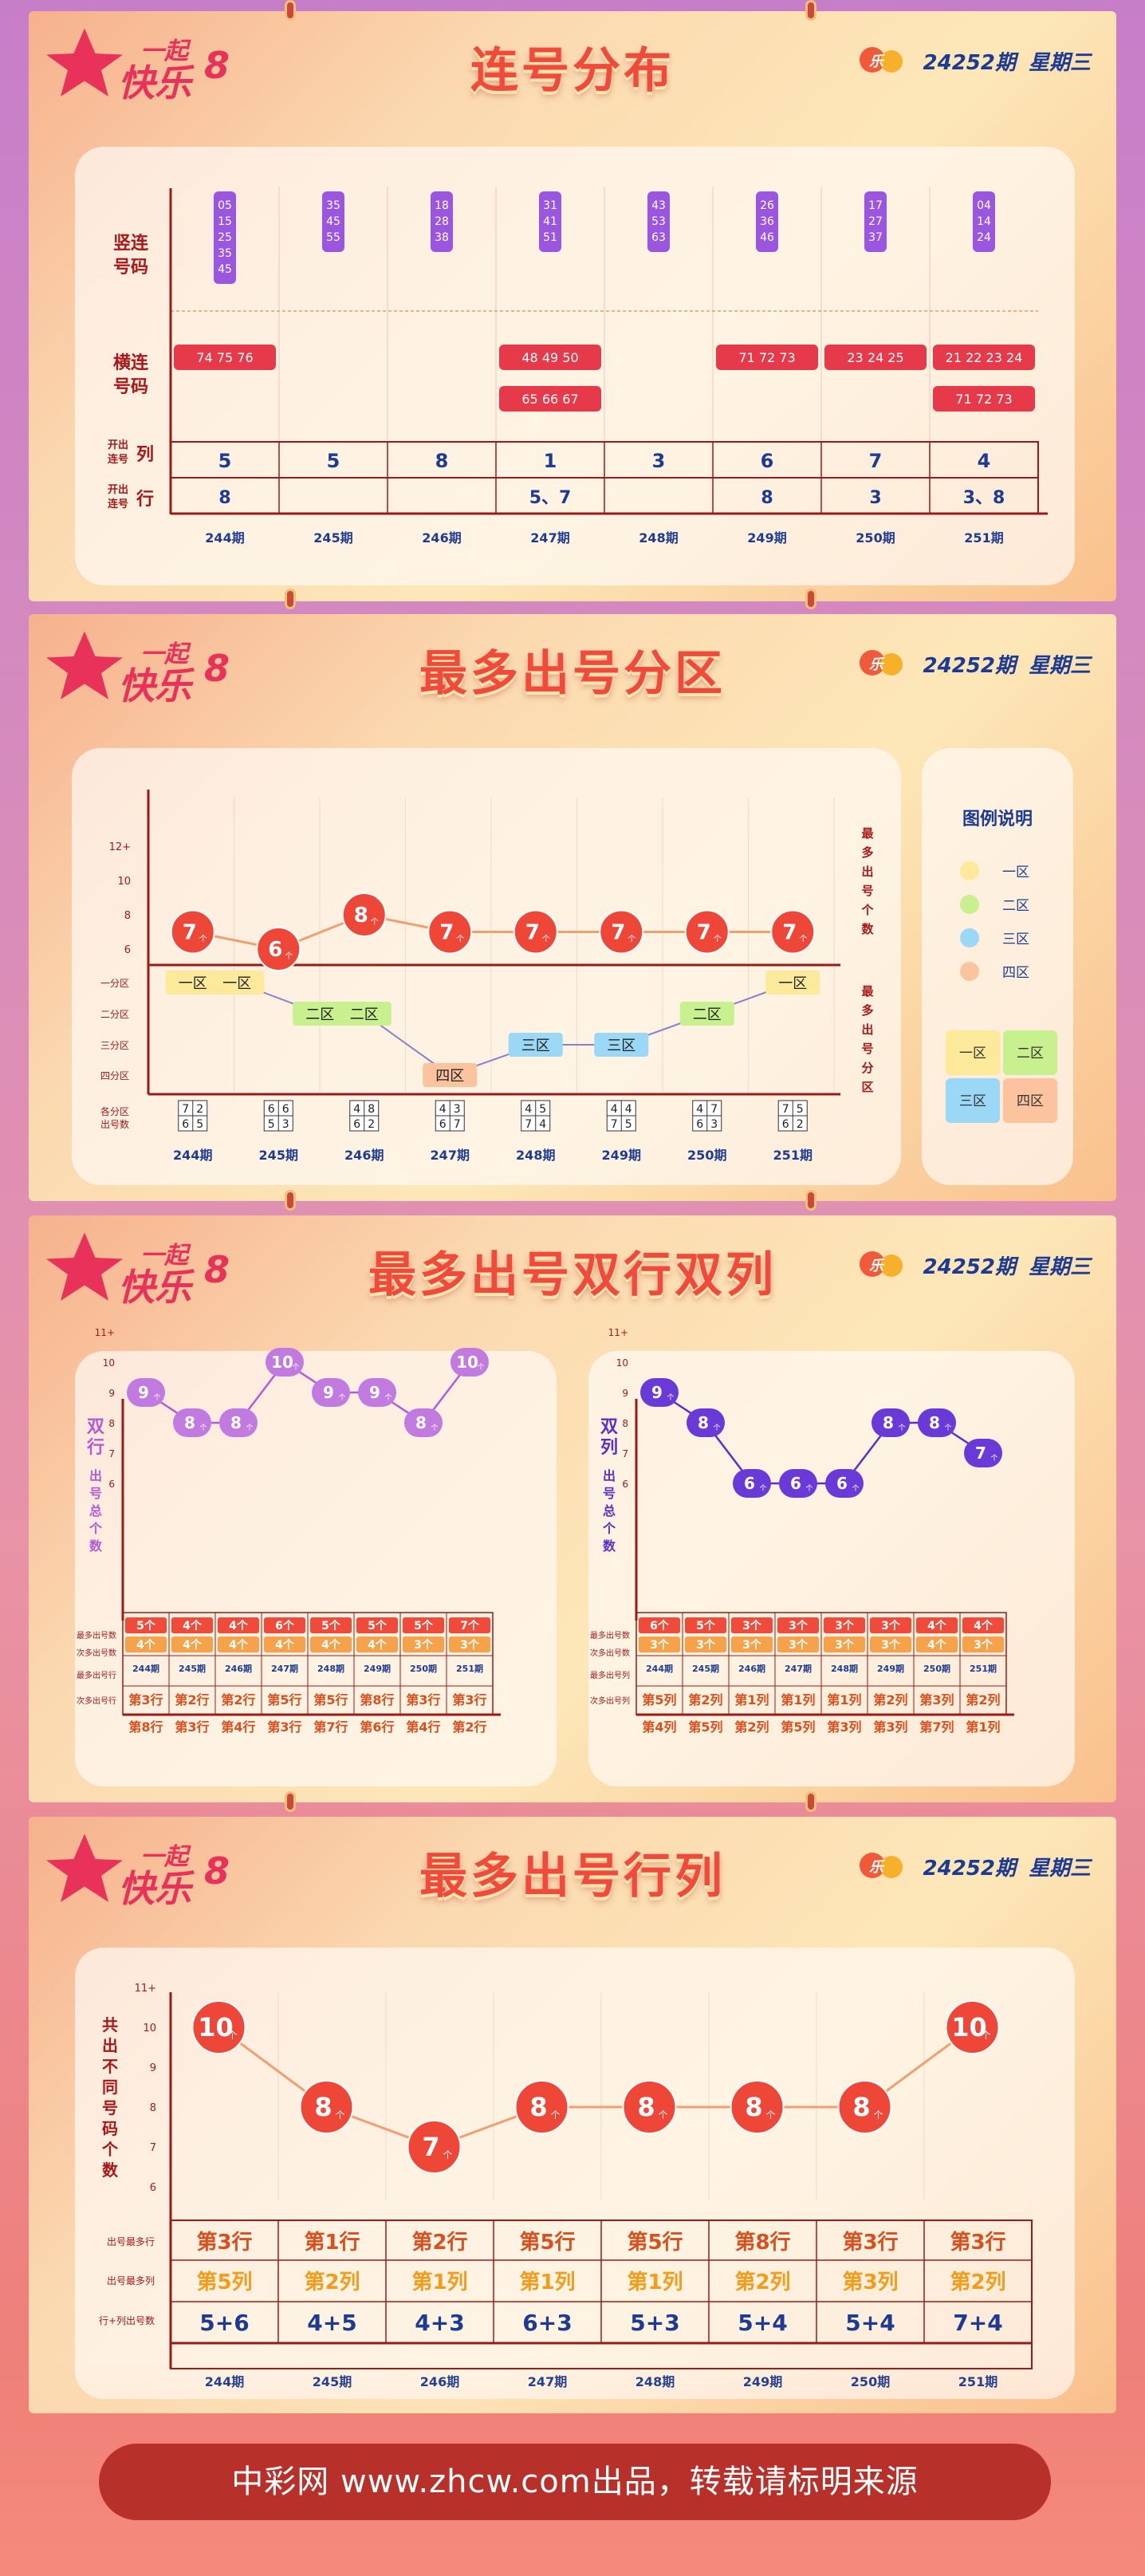 The width and height of the screenshot is (1145, 2576). Describe the element at coordinates (707, 1014) in the screenshot. I see `zone-chip-label: 二区` at that location.